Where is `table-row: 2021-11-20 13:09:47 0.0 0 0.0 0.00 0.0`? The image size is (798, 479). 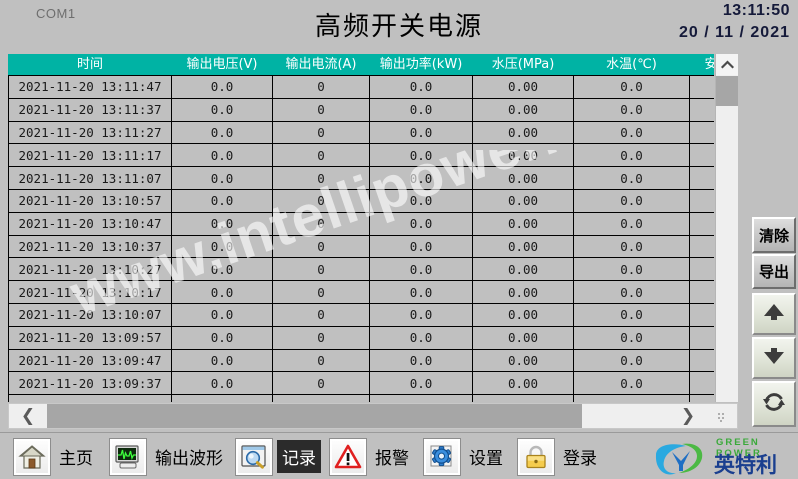
table-row: 2021-11-20 13:09:47 0.0 0 0.0 0.00 0.0 is located at coordinates (361, 361).